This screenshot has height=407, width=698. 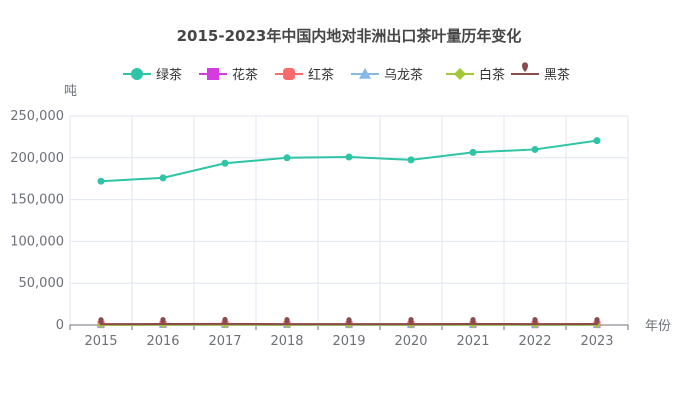 I want to click on x-tick-label: 2016, so click(x=162, y=341).